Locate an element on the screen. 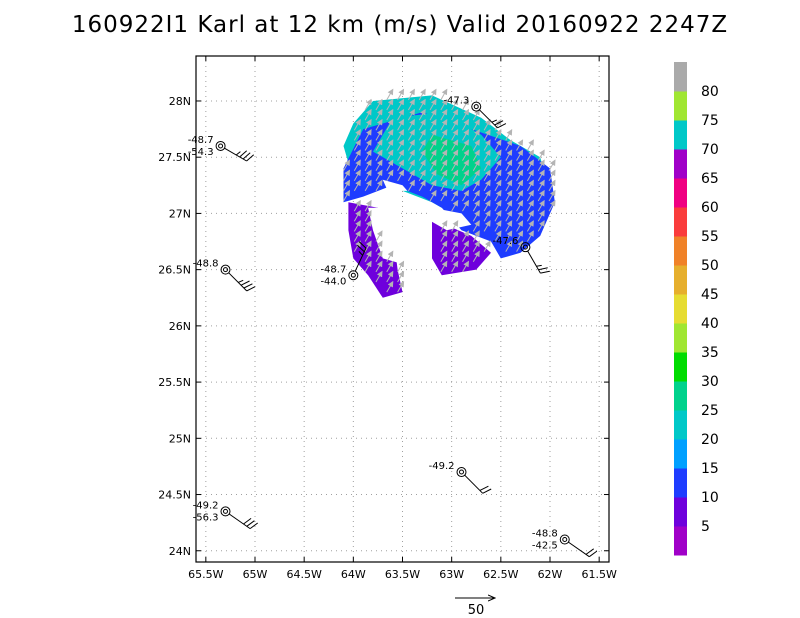  station-plot: -48.7-54.3 is located at coordinates (221, 148).